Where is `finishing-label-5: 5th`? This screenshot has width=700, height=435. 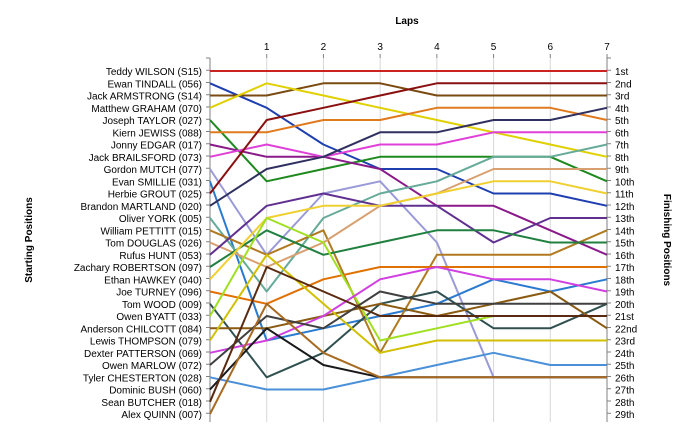 finishing-label-5: 5th is located at coordinates (622, 121).